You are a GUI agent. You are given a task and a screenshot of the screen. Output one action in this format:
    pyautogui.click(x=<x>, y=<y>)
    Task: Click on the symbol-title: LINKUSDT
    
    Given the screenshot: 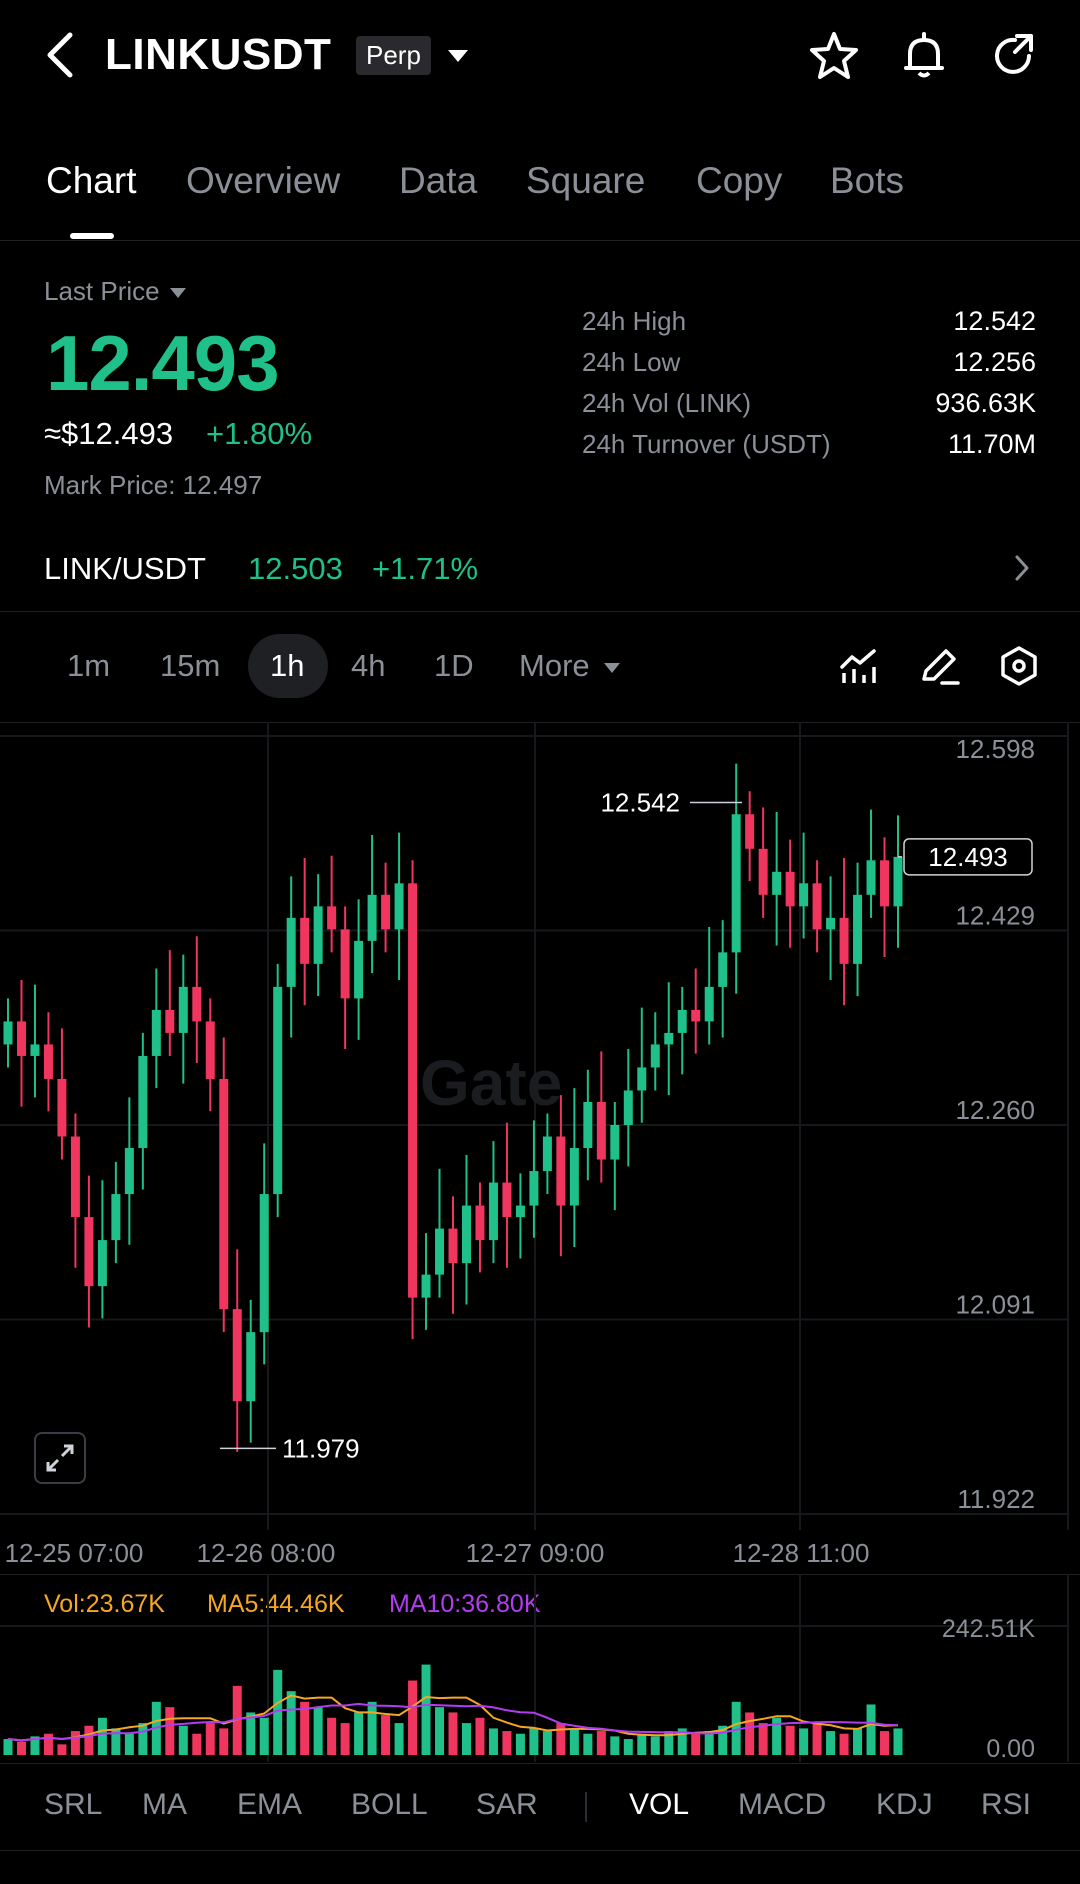 What is the action you would take?
    pyautogui.click(x=218, y=54)
    